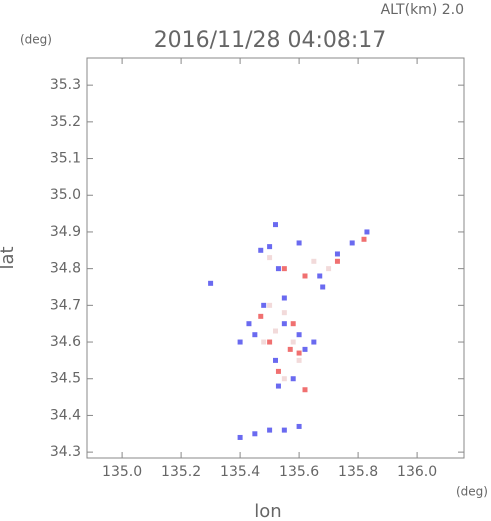  What do you see at coordinates (472, 492) in the screenshot?
I see `x-unit: (deg)` at bounding box center [472, 492].